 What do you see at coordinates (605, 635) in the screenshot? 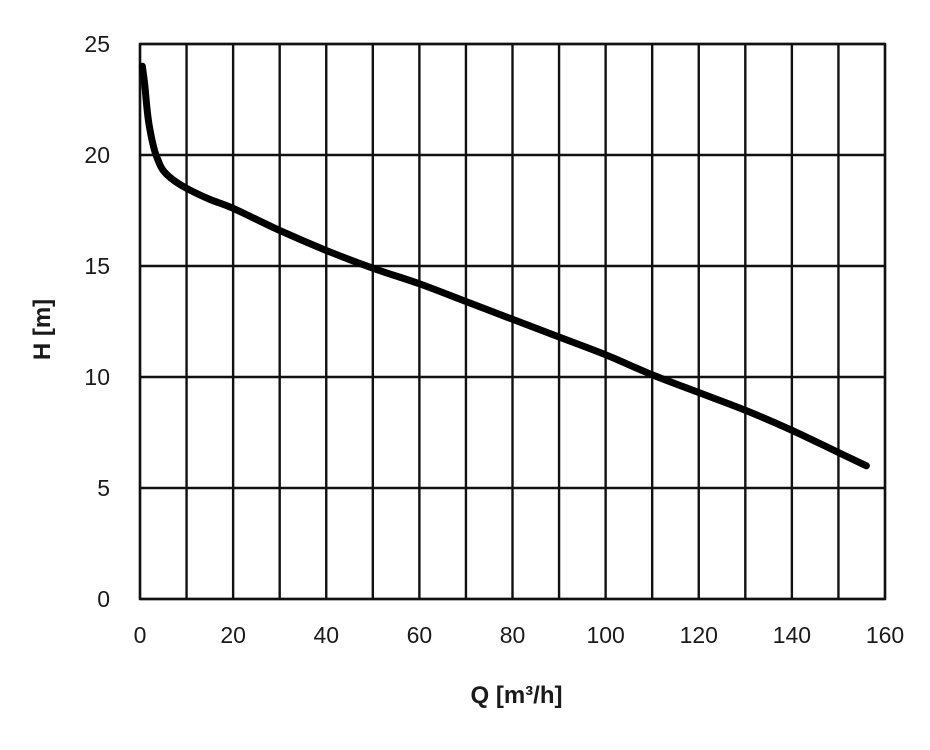
I see `x-tick-label-100: 100` at bounding box center [605, 635].